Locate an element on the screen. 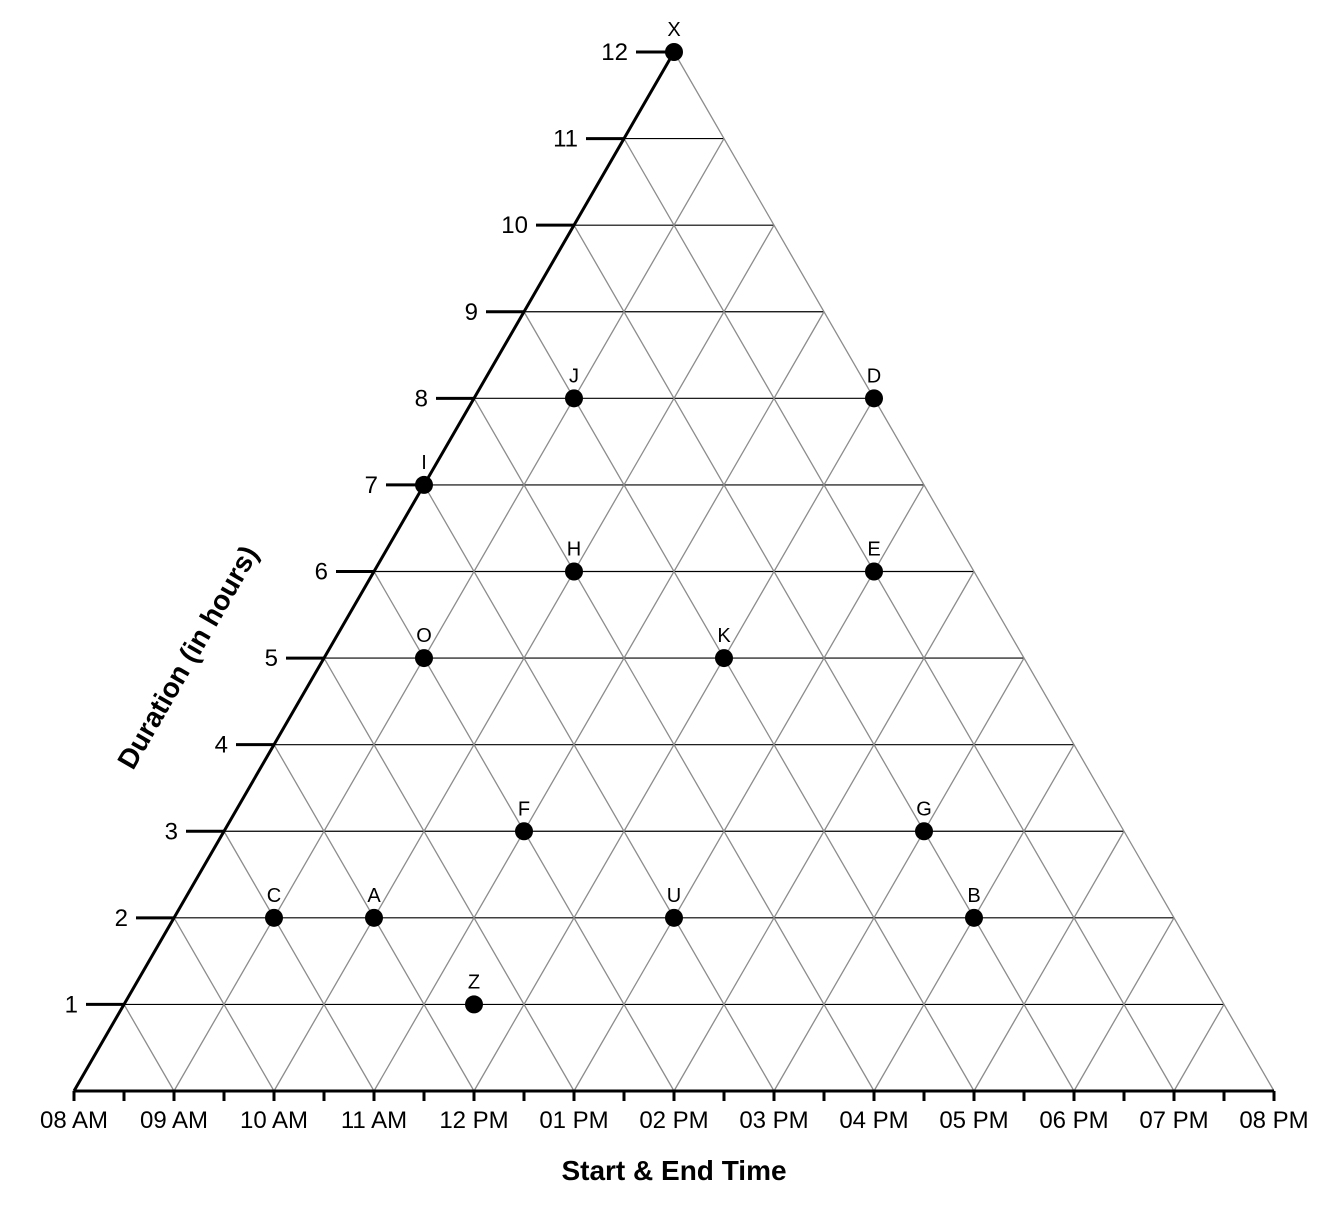 The width and height of the screenshot is (1338, 1222). data-point-h: H is located at coordinates (574, 560).